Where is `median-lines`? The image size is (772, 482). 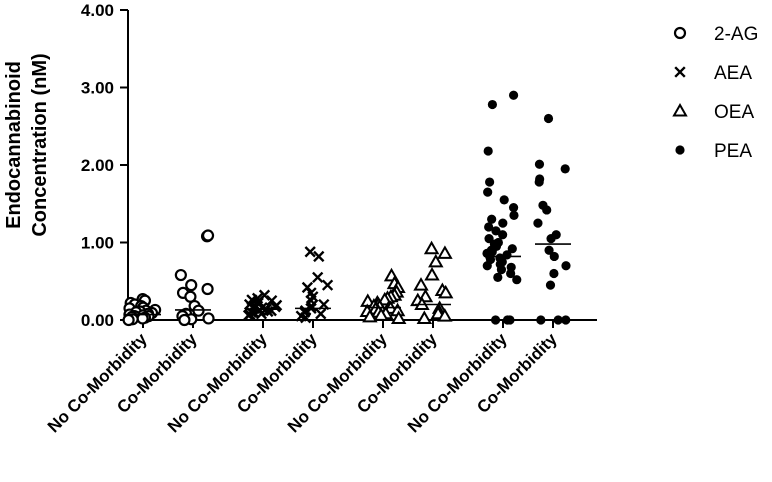 median-lines is located at coordinates (348, 279).